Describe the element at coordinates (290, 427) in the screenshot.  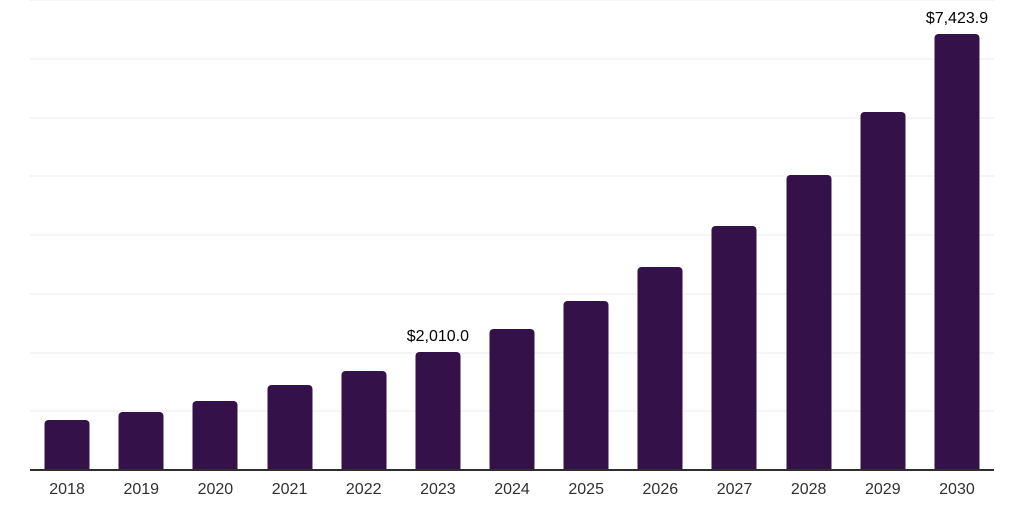
I see `bar-2021` at that location.